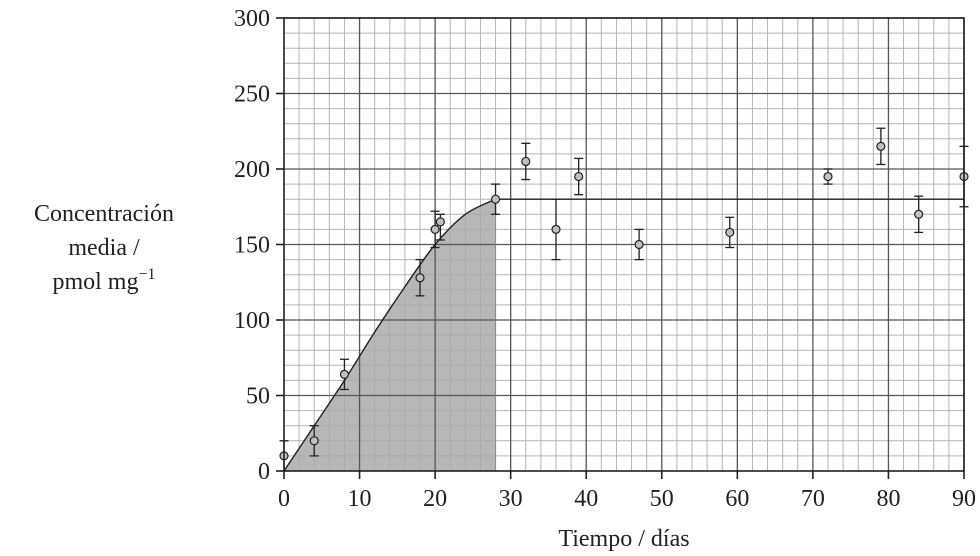 The width and height of the screenshot is (980, 556). Describe the element at coordinates (360, 499) in the screenshot. I see `x-tick-label: 10` at that location.